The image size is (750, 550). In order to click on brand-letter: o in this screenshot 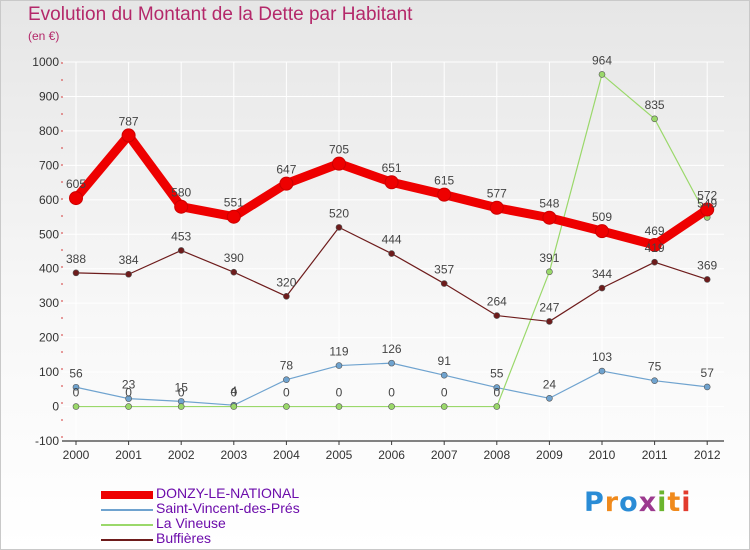, I will do `click(629, 502)`.